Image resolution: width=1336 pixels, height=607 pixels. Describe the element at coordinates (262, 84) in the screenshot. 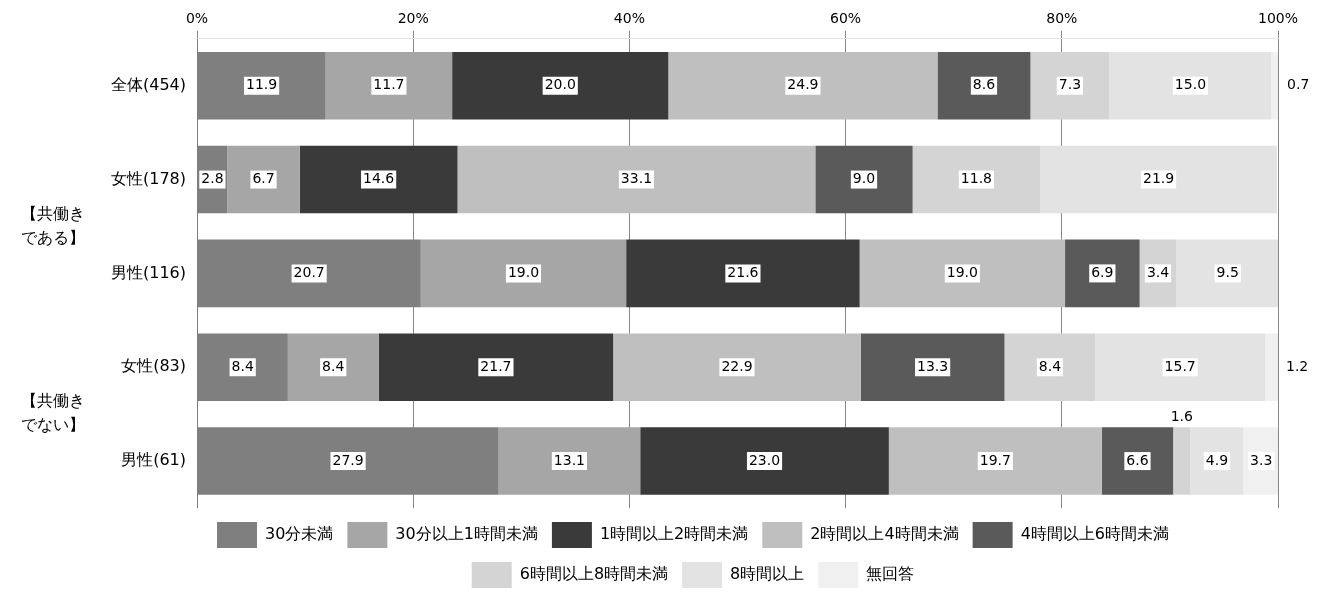

I see `data-label: 11.9` at that location.